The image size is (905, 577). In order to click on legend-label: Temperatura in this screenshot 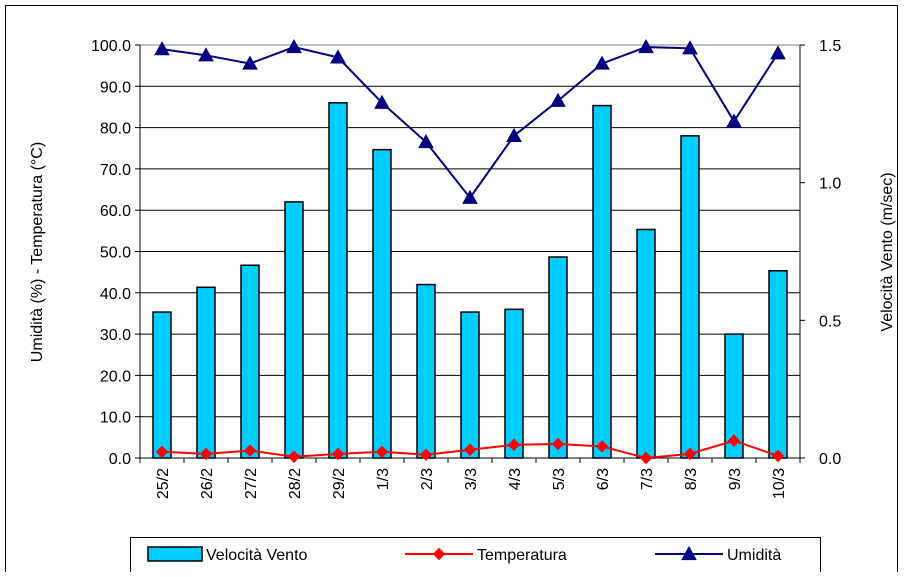, I will do `click(522, 555)`.